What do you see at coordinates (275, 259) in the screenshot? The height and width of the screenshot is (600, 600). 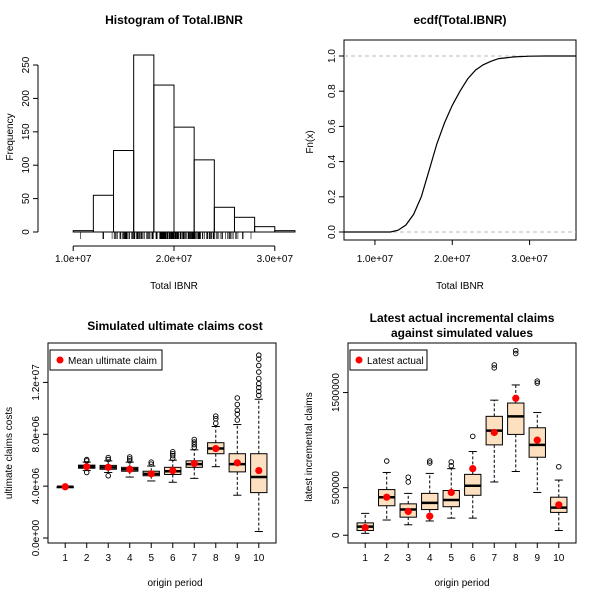 I see `histogram-x-tick-label: 3.0e+07` at bounding box center [275, 259].